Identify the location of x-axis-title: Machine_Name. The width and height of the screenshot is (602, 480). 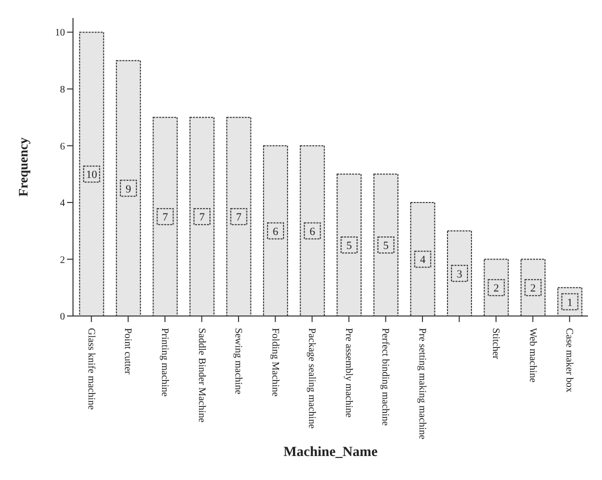
(330, 452).